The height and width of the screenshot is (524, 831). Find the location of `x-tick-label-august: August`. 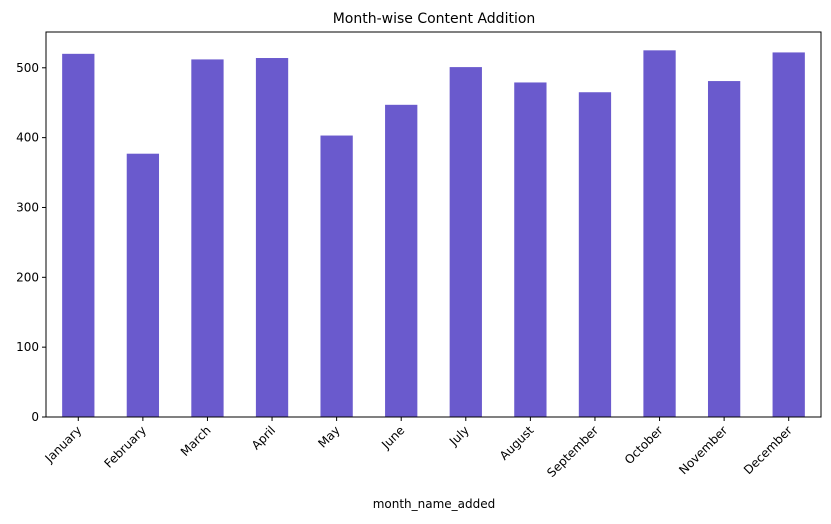

x-tick-label-august: August is located at coordinates (517, 443).